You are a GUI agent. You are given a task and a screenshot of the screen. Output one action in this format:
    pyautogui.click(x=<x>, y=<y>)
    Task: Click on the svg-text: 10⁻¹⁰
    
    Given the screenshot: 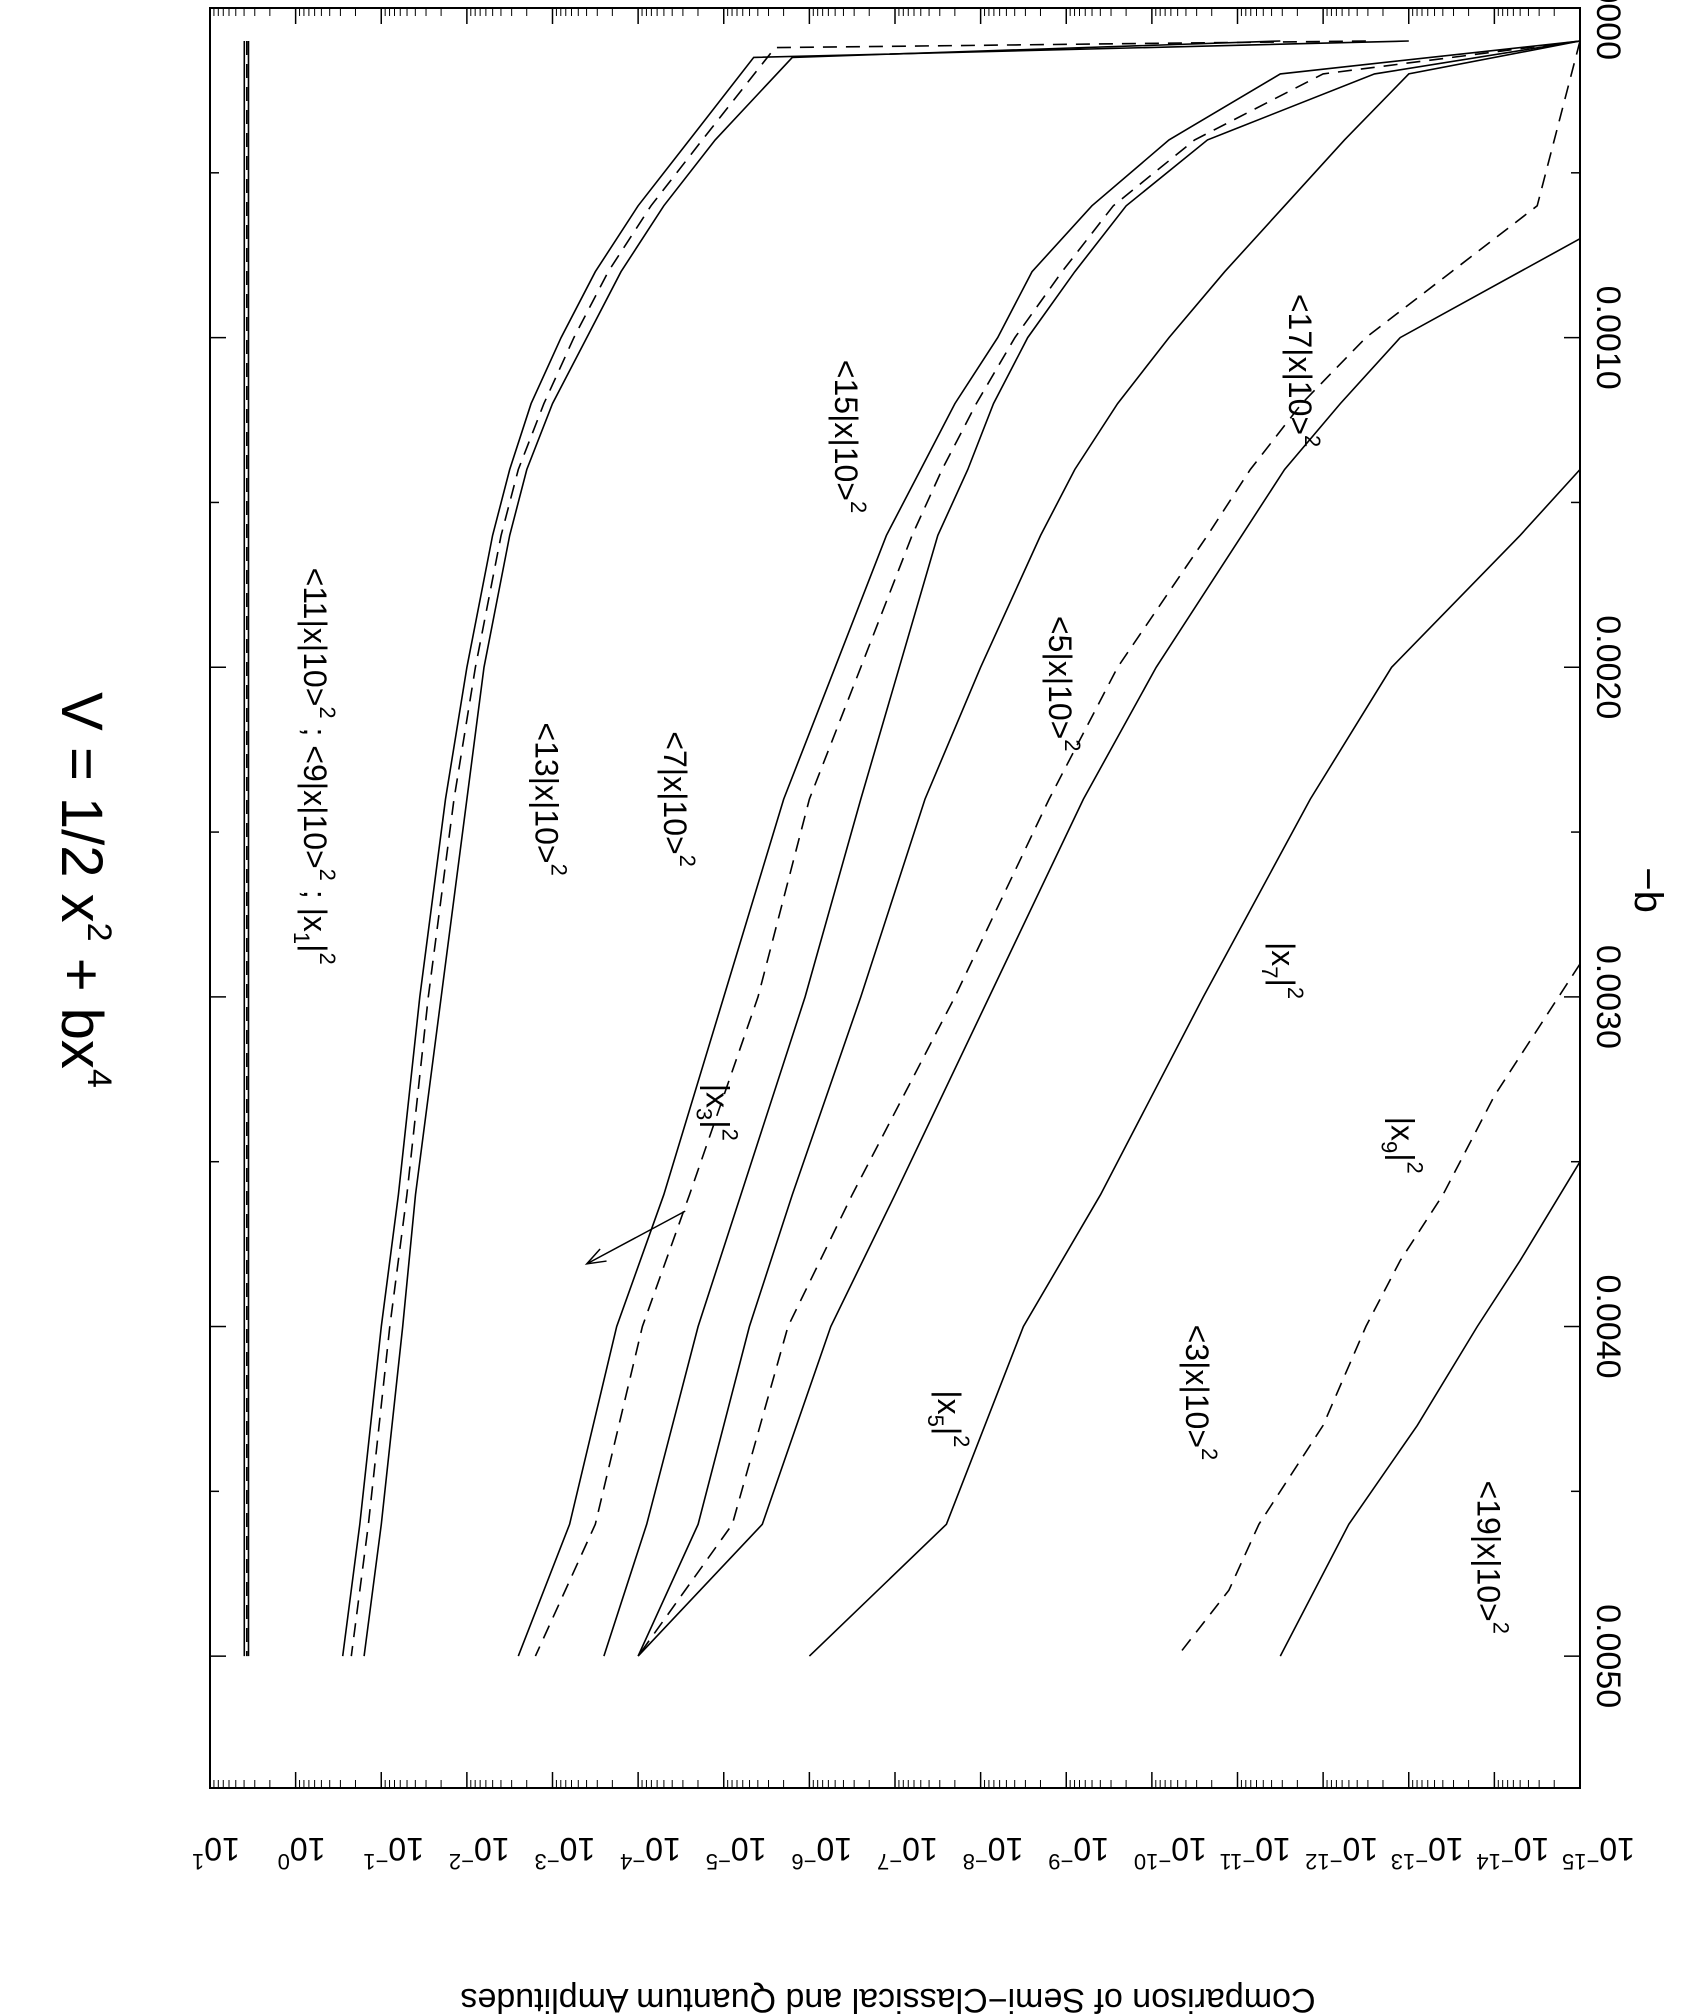 What is the action you would take?
    pyautogui.click(x=1170, y=1852)
    